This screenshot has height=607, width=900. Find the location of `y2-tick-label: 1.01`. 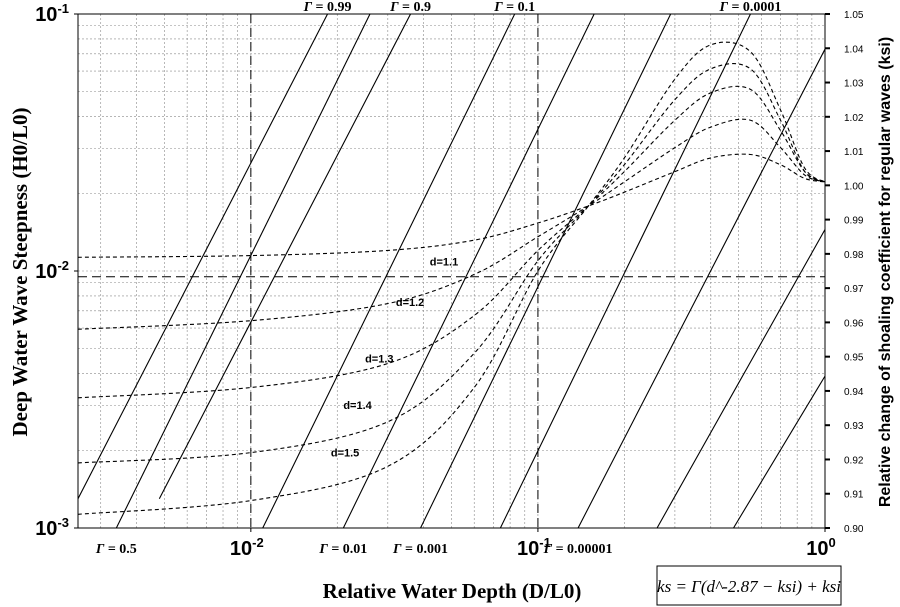

y2-tick-label: 1.01 is located at coordinates (854, 152).